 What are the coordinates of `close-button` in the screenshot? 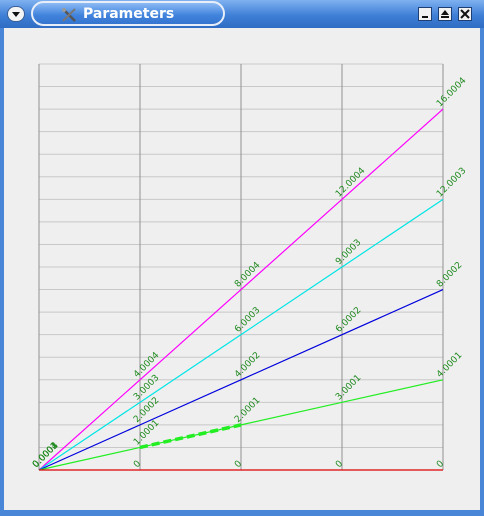 It's located at (465, 14).